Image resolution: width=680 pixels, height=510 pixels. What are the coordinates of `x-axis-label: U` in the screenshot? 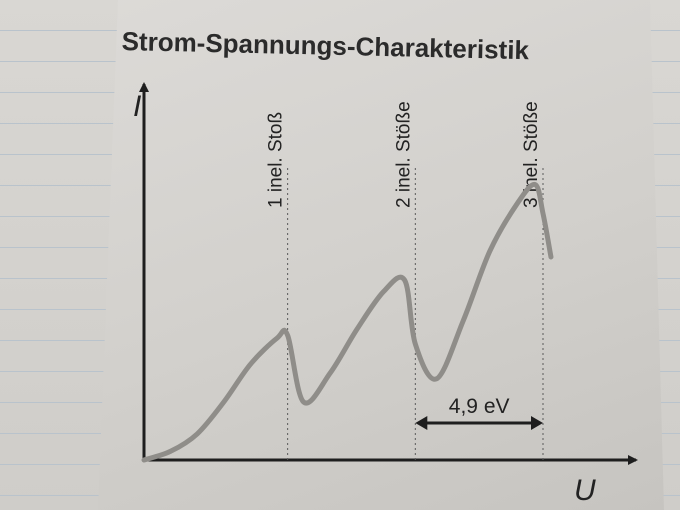 It's located at (585, 490).